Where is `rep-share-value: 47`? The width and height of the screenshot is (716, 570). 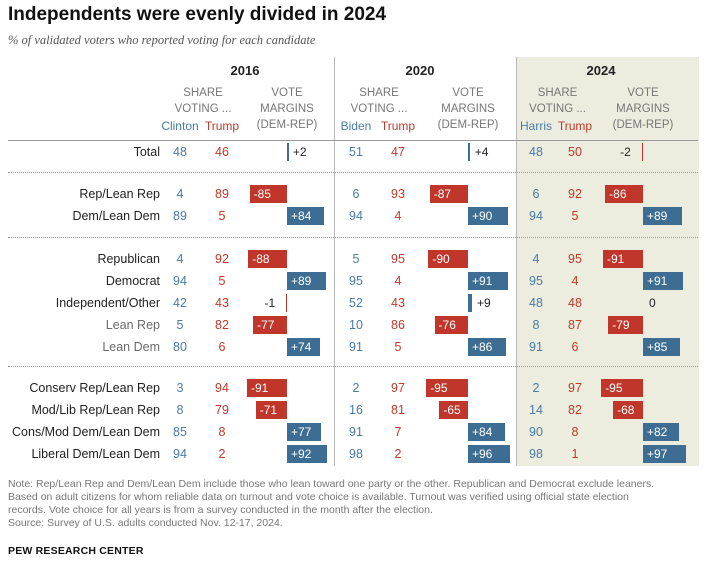 rep-share-value: 47 is located at coordinates (398, 152).